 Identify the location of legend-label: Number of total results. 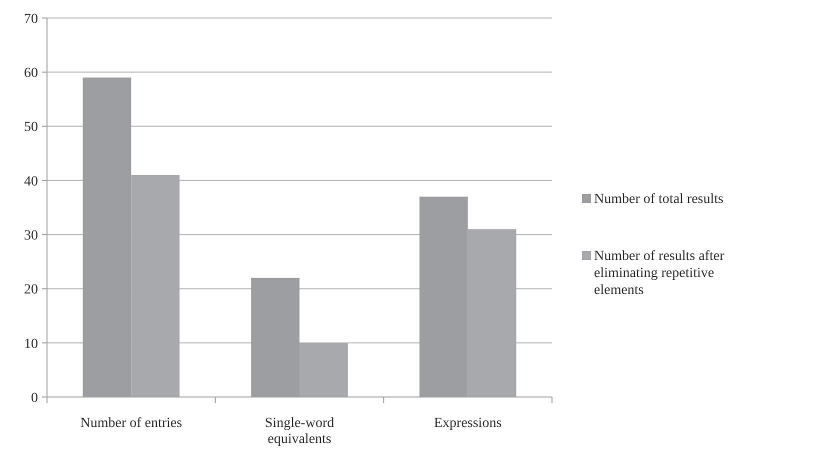
(659, 199).